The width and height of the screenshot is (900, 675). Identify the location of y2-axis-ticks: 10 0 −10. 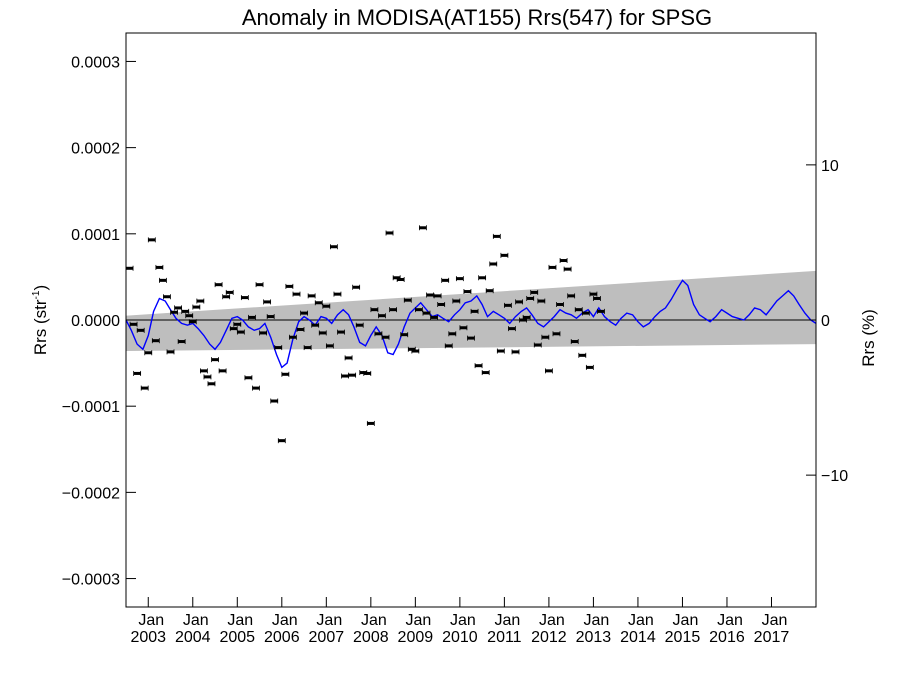
(827, 321).